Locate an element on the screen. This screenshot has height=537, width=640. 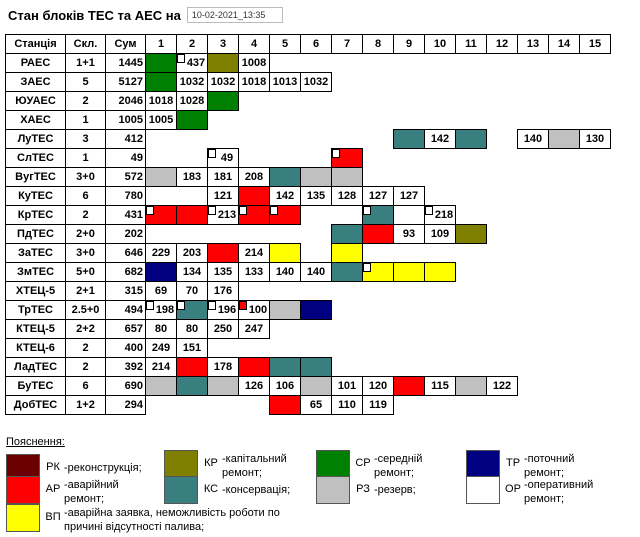
station-name: ПдТЕС is located at coordinates (35, 234).